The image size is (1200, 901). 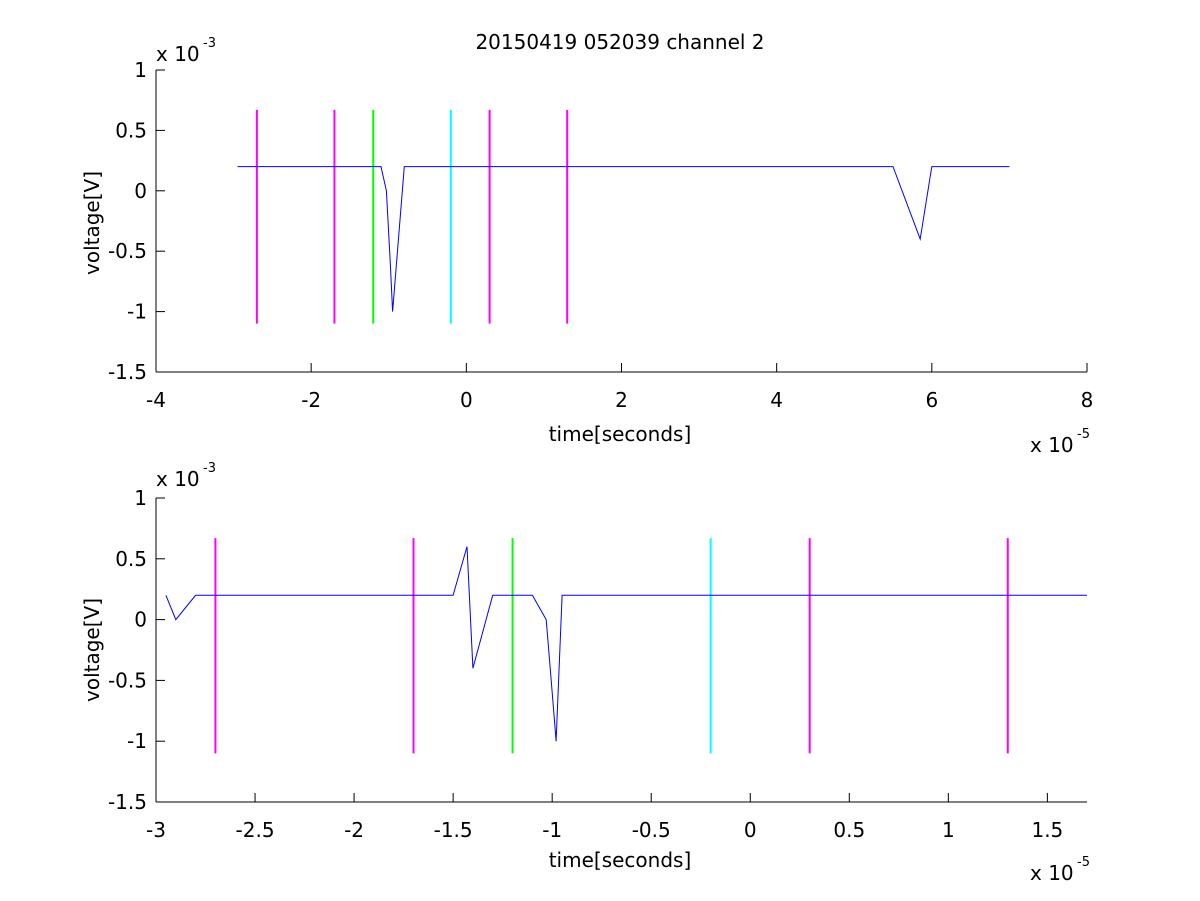 What do you see at coordinates (178, 54) in the screenshot?
I see `top-plot-y-multiplier-base: x 10` at bounding box center [178, 54].